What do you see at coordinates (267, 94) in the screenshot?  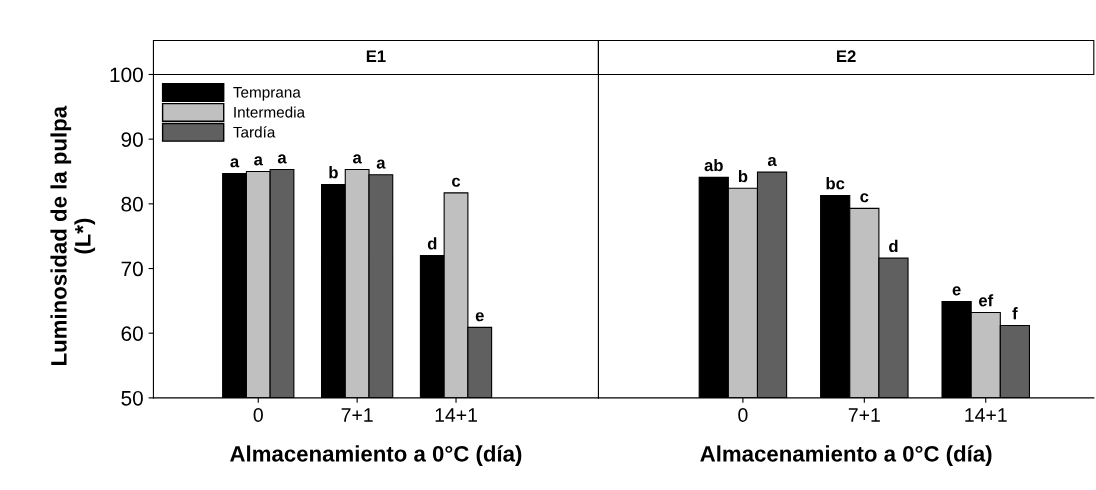 I see `legend-label: Temprana` at bounding box center [267, 94].